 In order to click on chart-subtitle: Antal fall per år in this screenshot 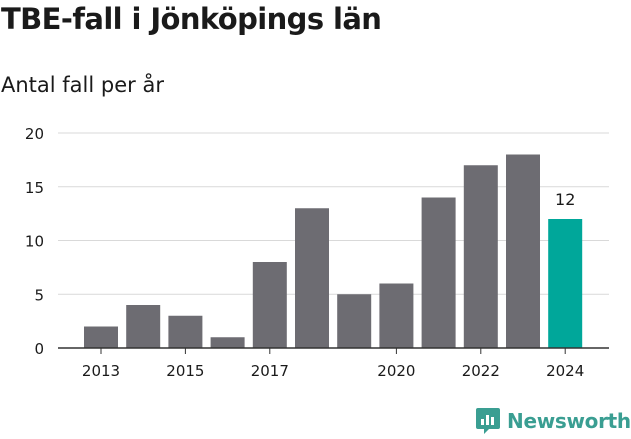, I will do `click(82, 85)`.